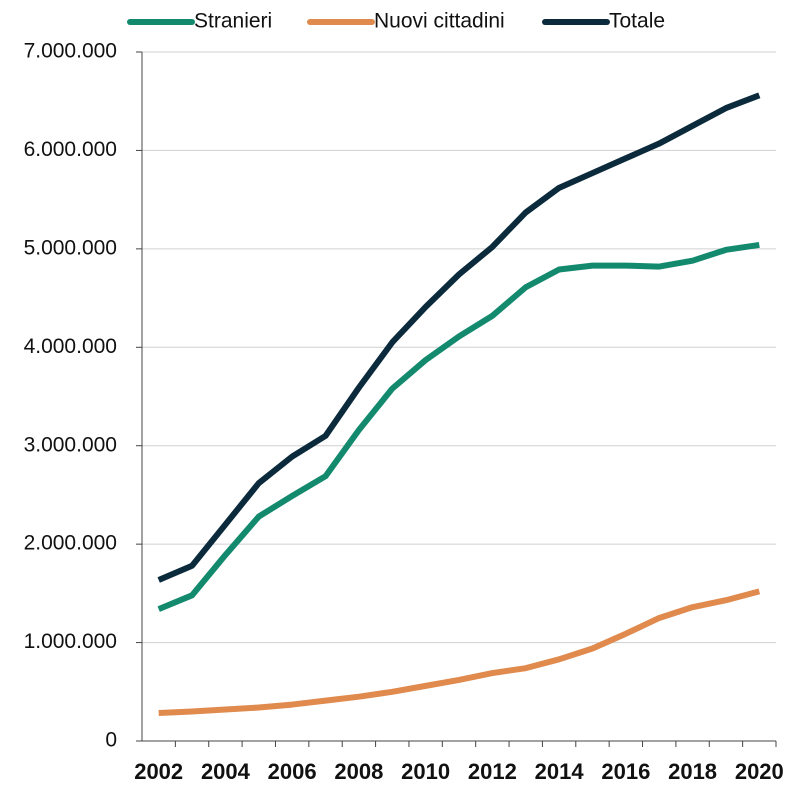  Describe the element at coordinates (111, 740) in the screenshot. I see `y-tick-label: 0` at that location.